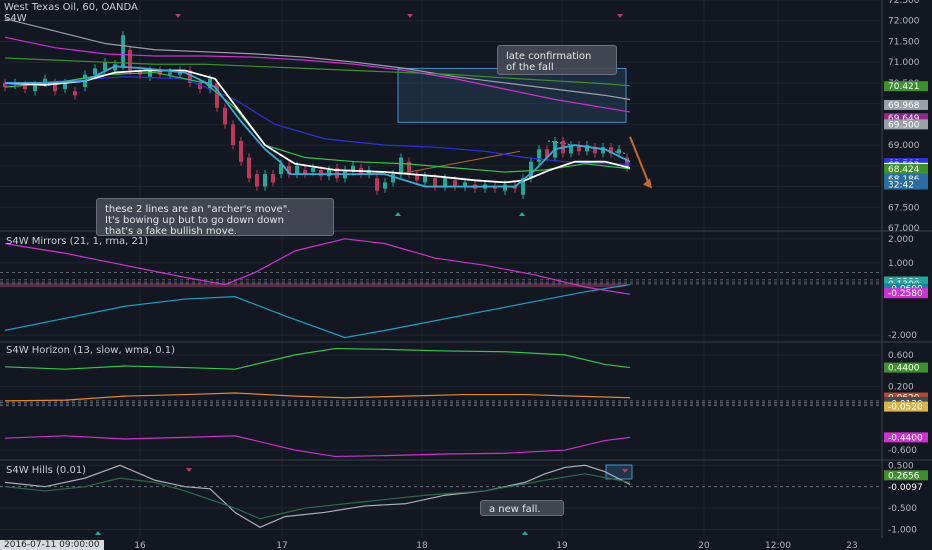 The width and height of the screenshot is (932, 550). Describe the element at coordinates (902, 530) in the screenshot. I see `y-tick-label: -1.000` at that location.